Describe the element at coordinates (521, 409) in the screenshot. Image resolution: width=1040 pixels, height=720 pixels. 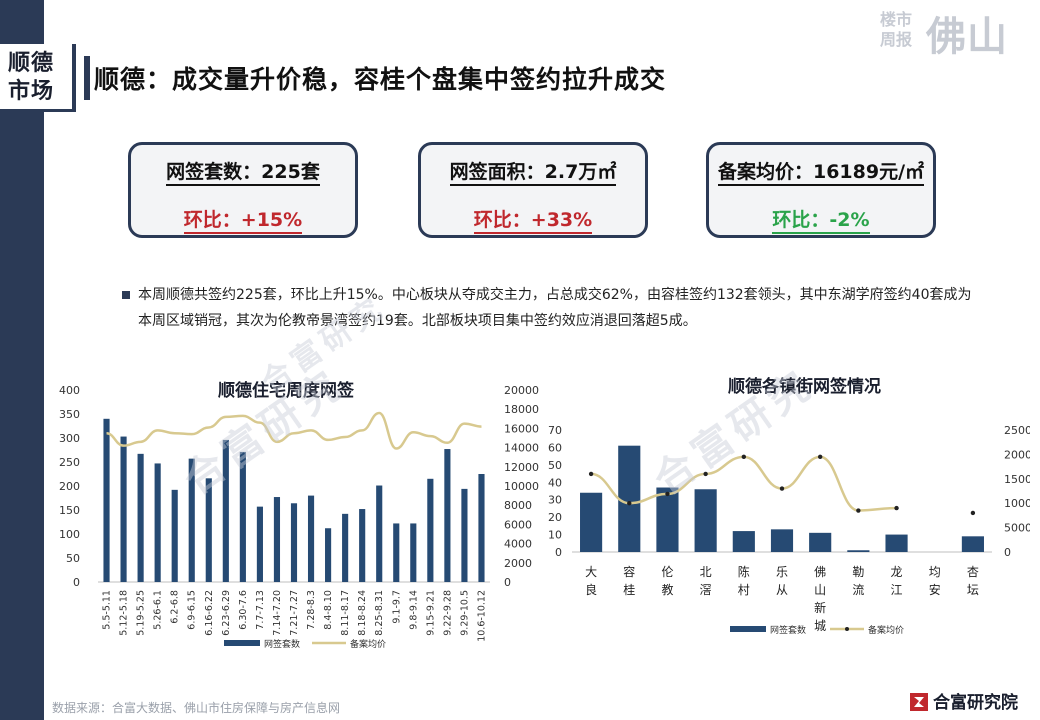
I see `chart1-y-right-tick: 18000` at that location.